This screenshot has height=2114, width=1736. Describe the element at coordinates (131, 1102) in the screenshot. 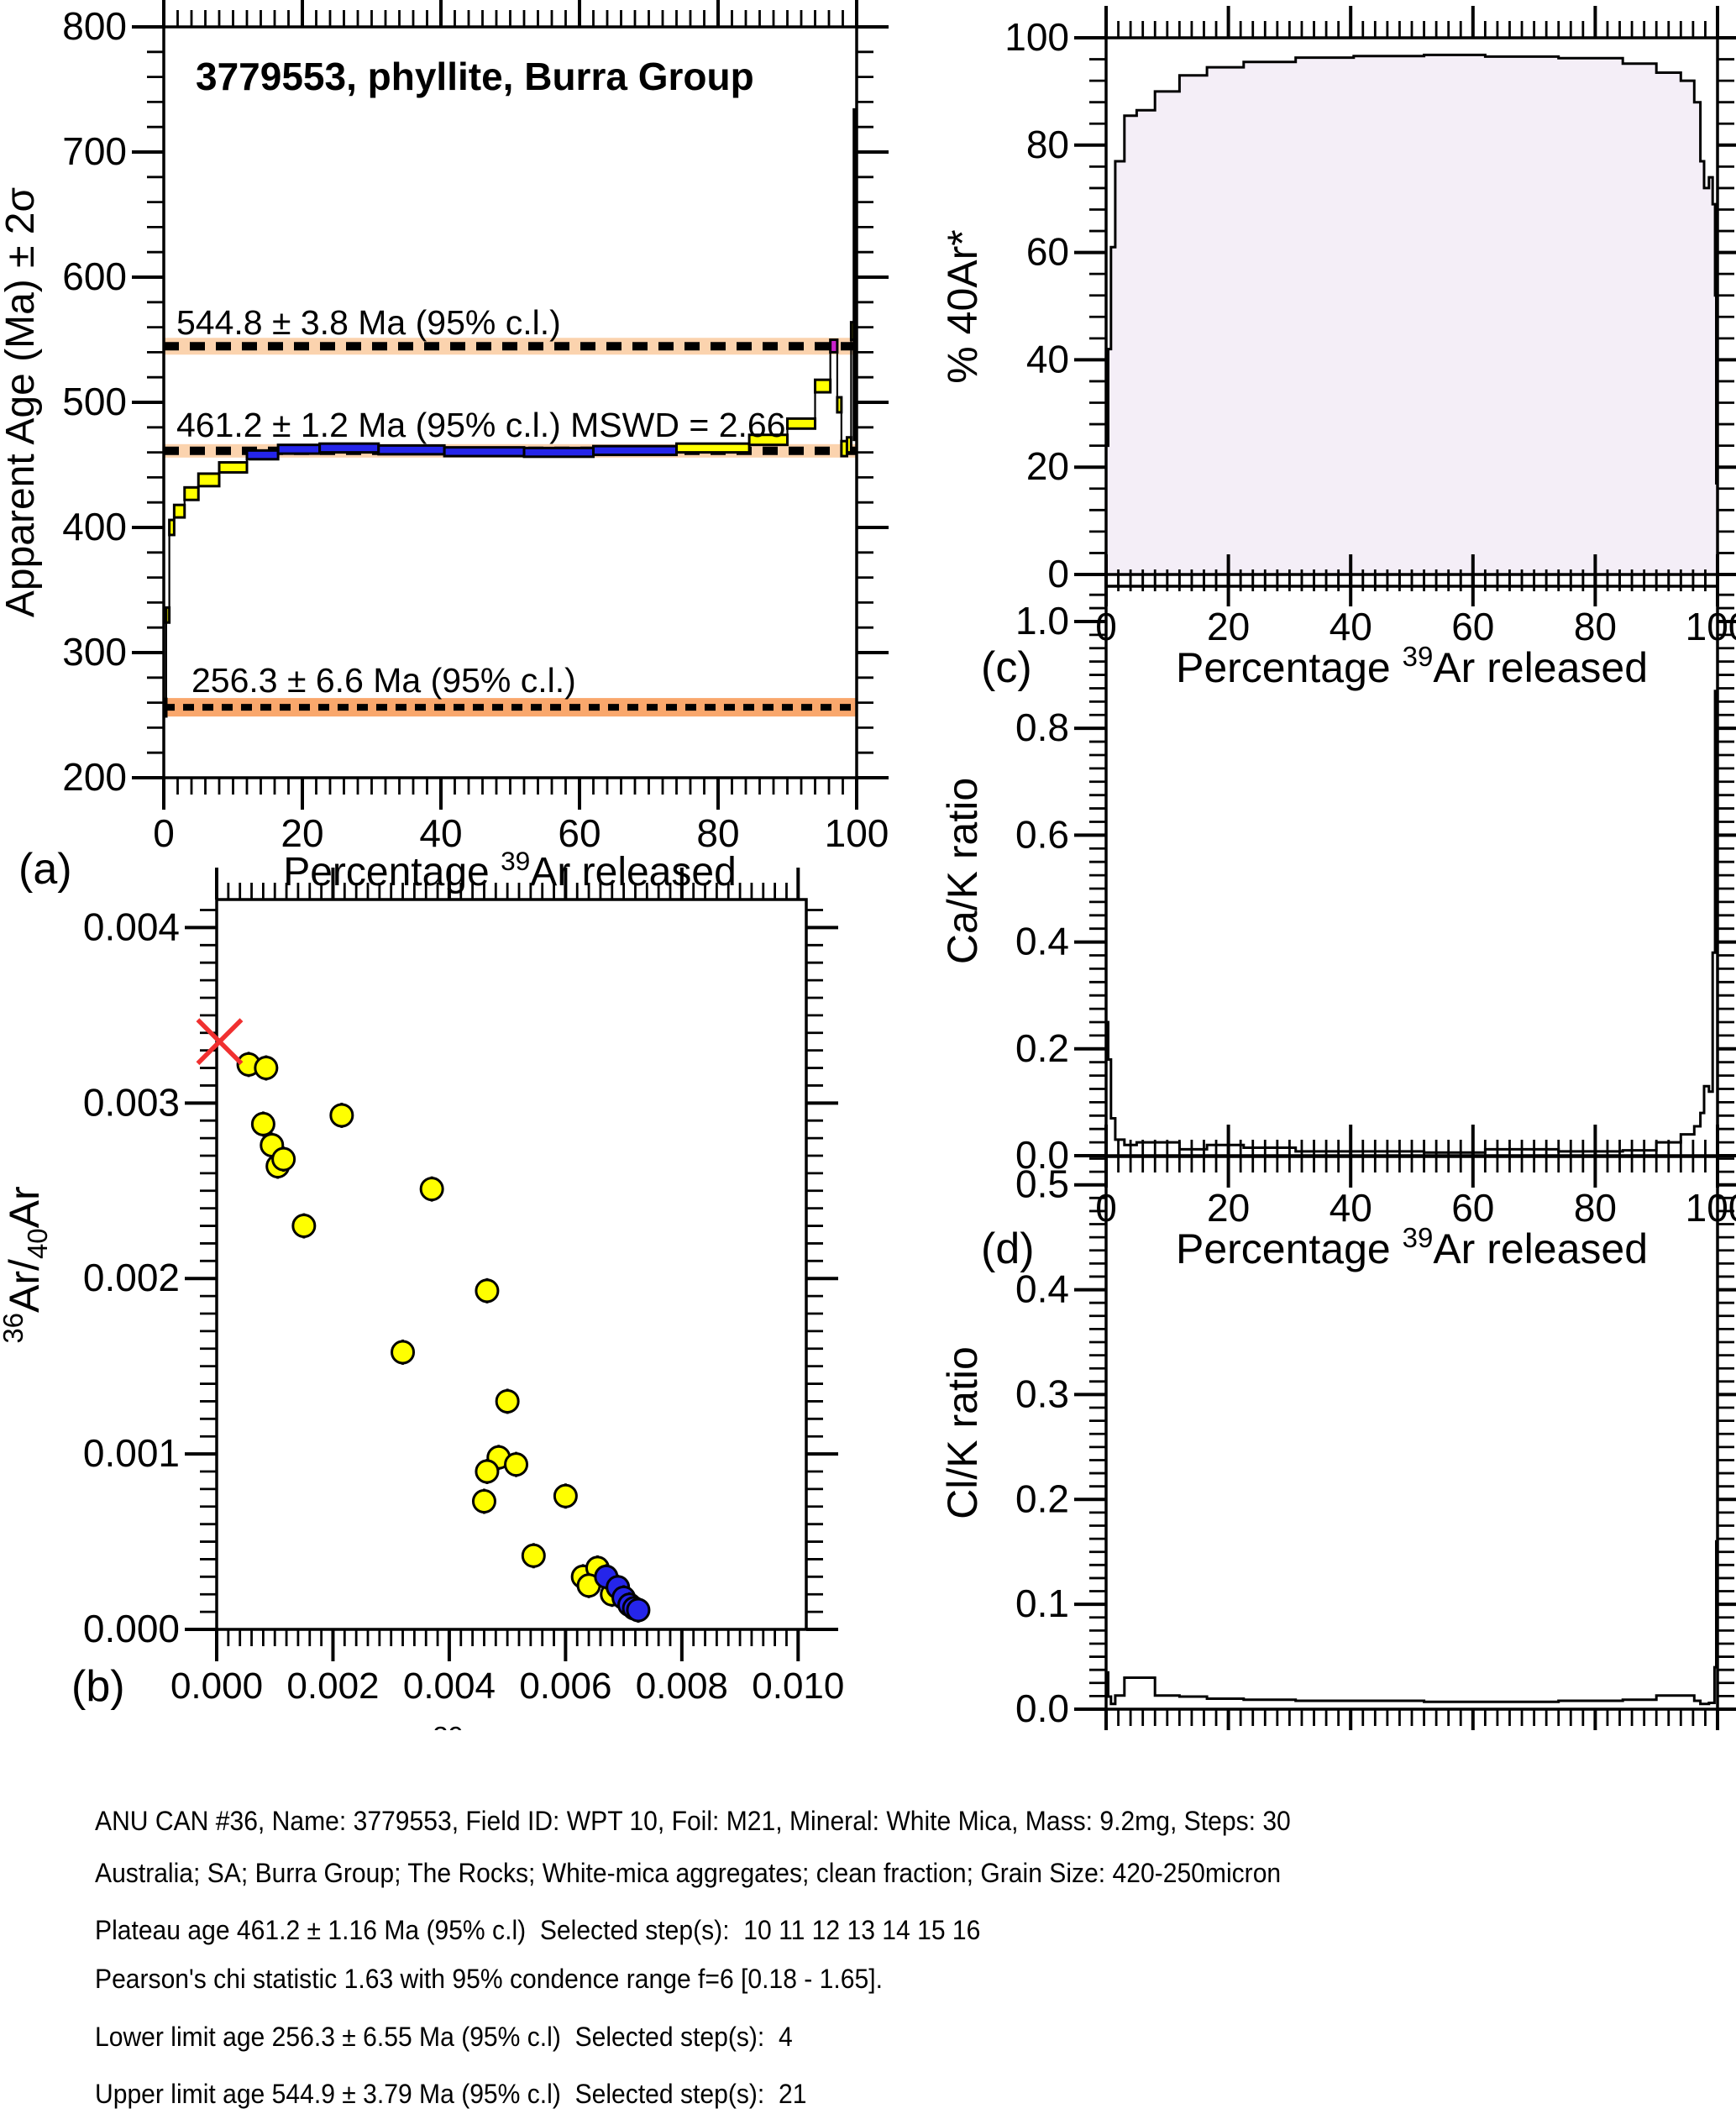

I see `y-tick-label: 0.003` at that location.